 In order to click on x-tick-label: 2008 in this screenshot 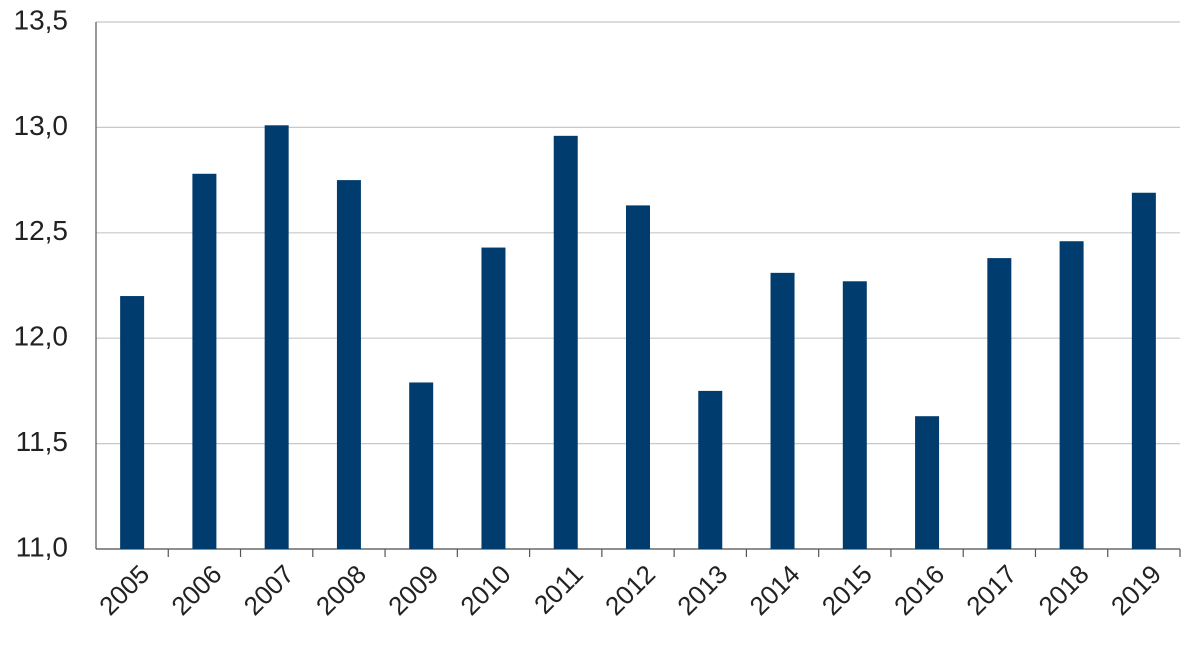, I will do `click(341, 590)`.